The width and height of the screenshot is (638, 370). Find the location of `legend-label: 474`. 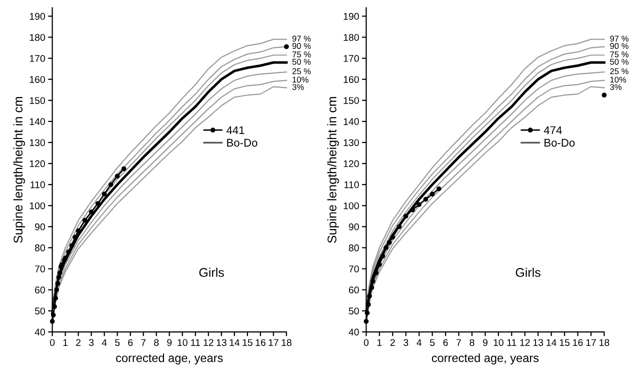

legend-label: 474 is located at coordinates (553, 130).